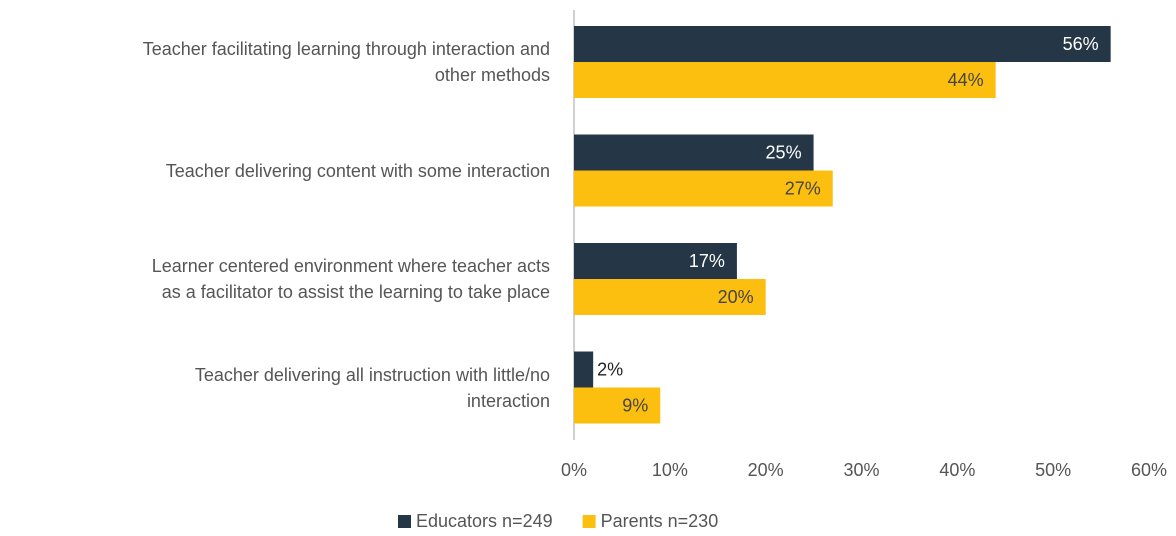 The height and width of the screenshot is (536, 1176). I want to click on legend-label: Parents n=230, so click(660, 521).